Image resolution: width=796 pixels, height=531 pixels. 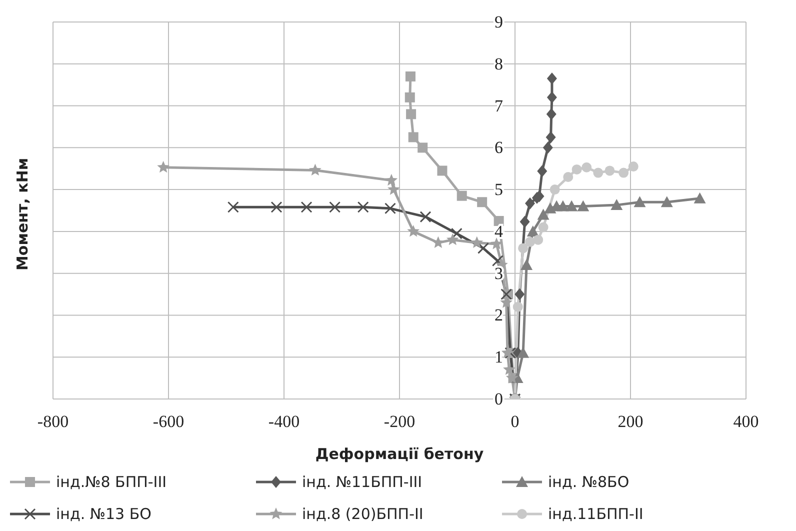 I want to click on x-tick-label: 400, so click(x=746, y=422).